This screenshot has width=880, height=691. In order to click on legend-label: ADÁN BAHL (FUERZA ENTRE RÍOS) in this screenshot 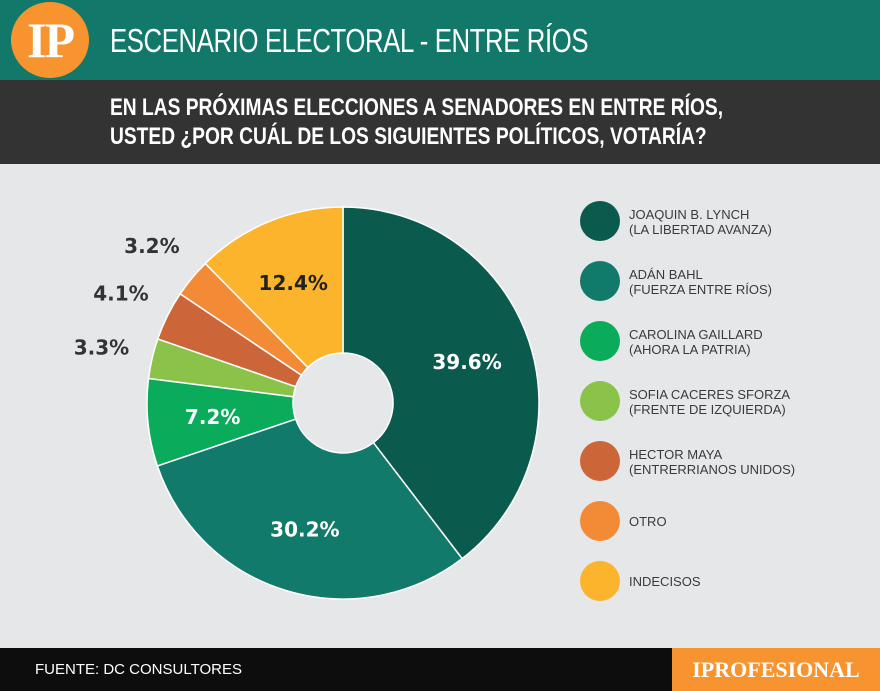, I will do `click(700, 282)`.